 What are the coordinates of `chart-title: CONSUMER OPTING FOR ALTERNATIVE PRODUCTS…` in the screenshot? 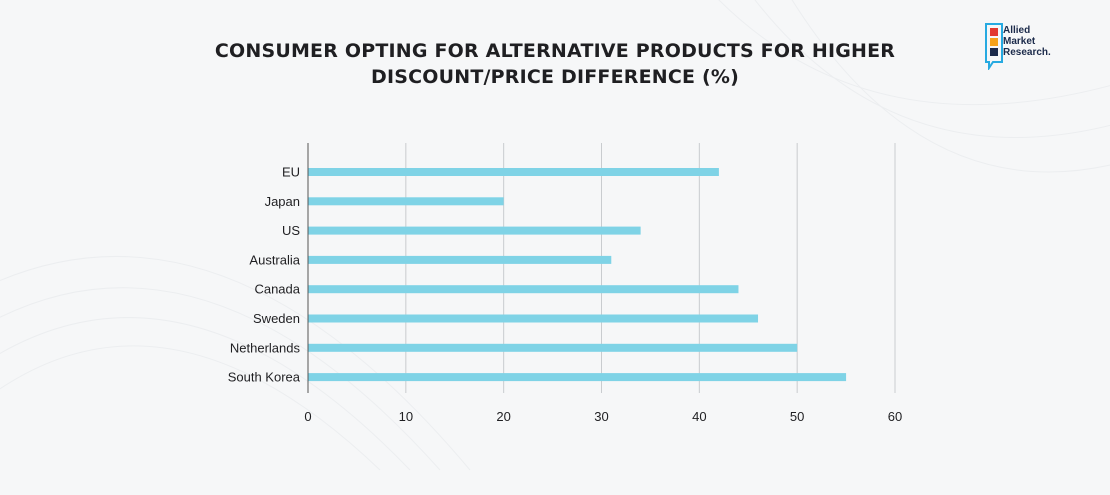 It's located at (555, 64).